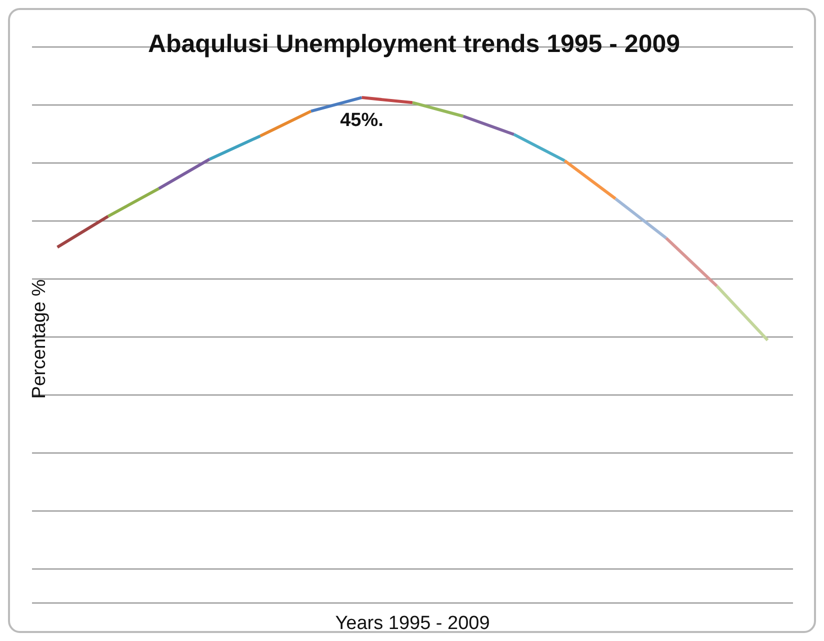  I want to click on chart-title: Abaqulusi Unemployment trends 1995 - 2009, so click(414, 44).